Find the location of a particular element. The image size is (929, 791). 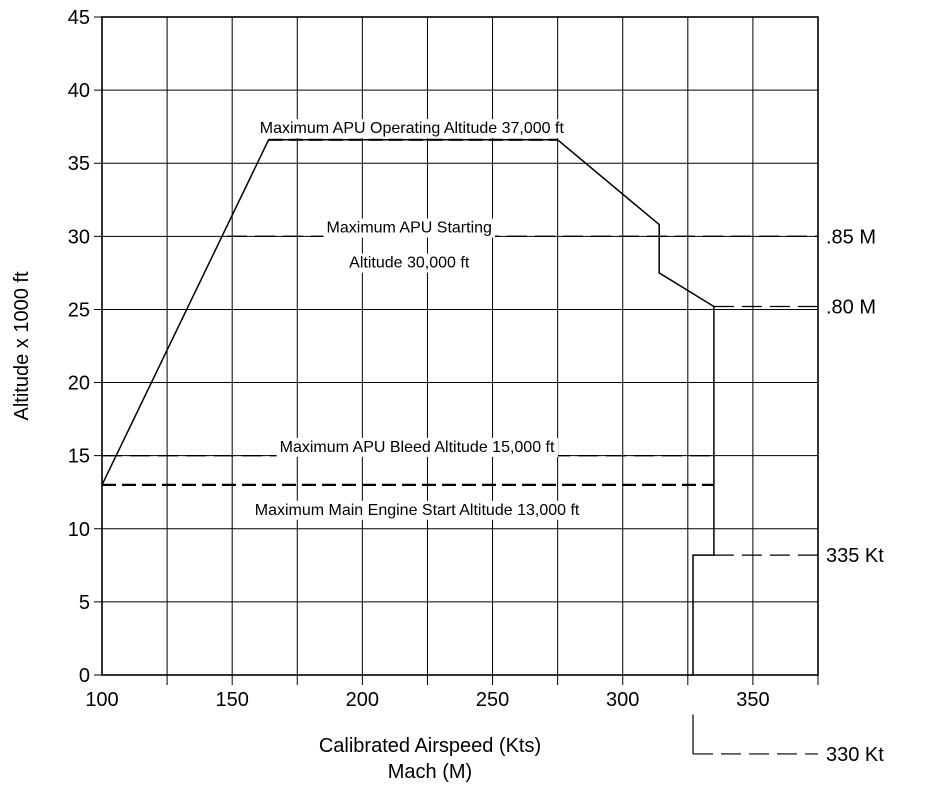

y-tick-label: 35 is located at coordinates (79, 164).